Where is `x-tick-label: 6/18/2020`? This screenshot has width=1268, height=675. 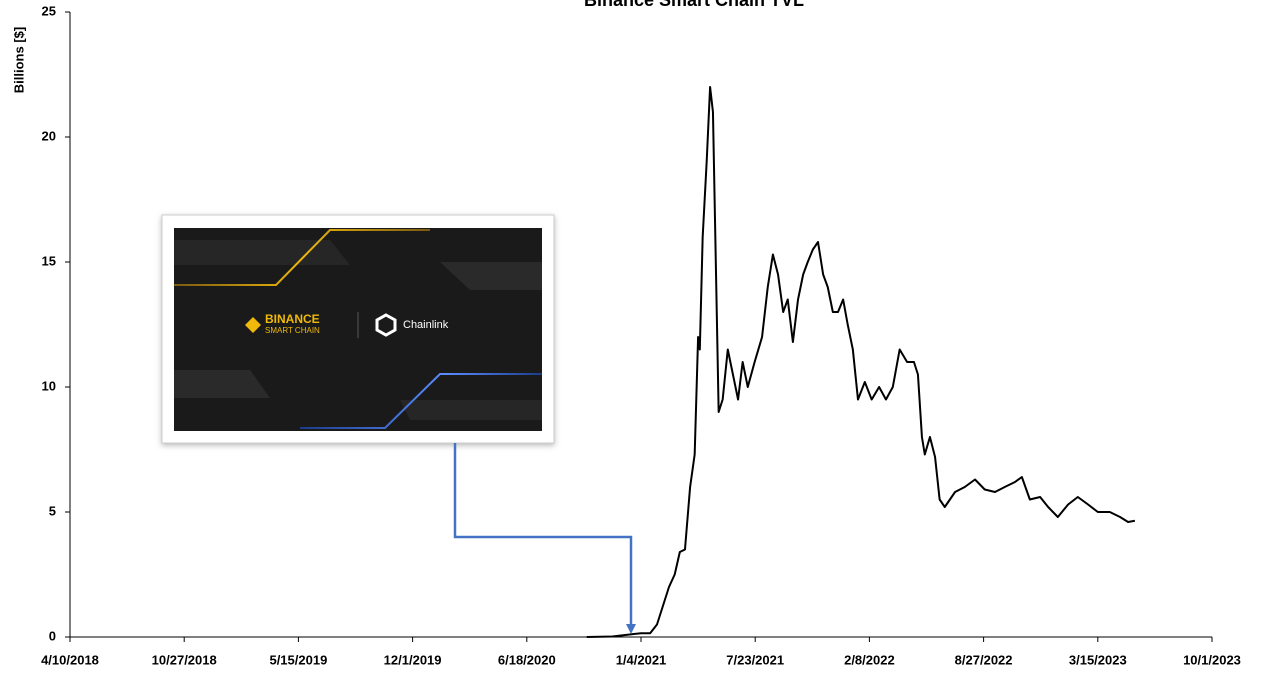 x-tick-label: 6/18/2020 is located at coordinates (527, 659).